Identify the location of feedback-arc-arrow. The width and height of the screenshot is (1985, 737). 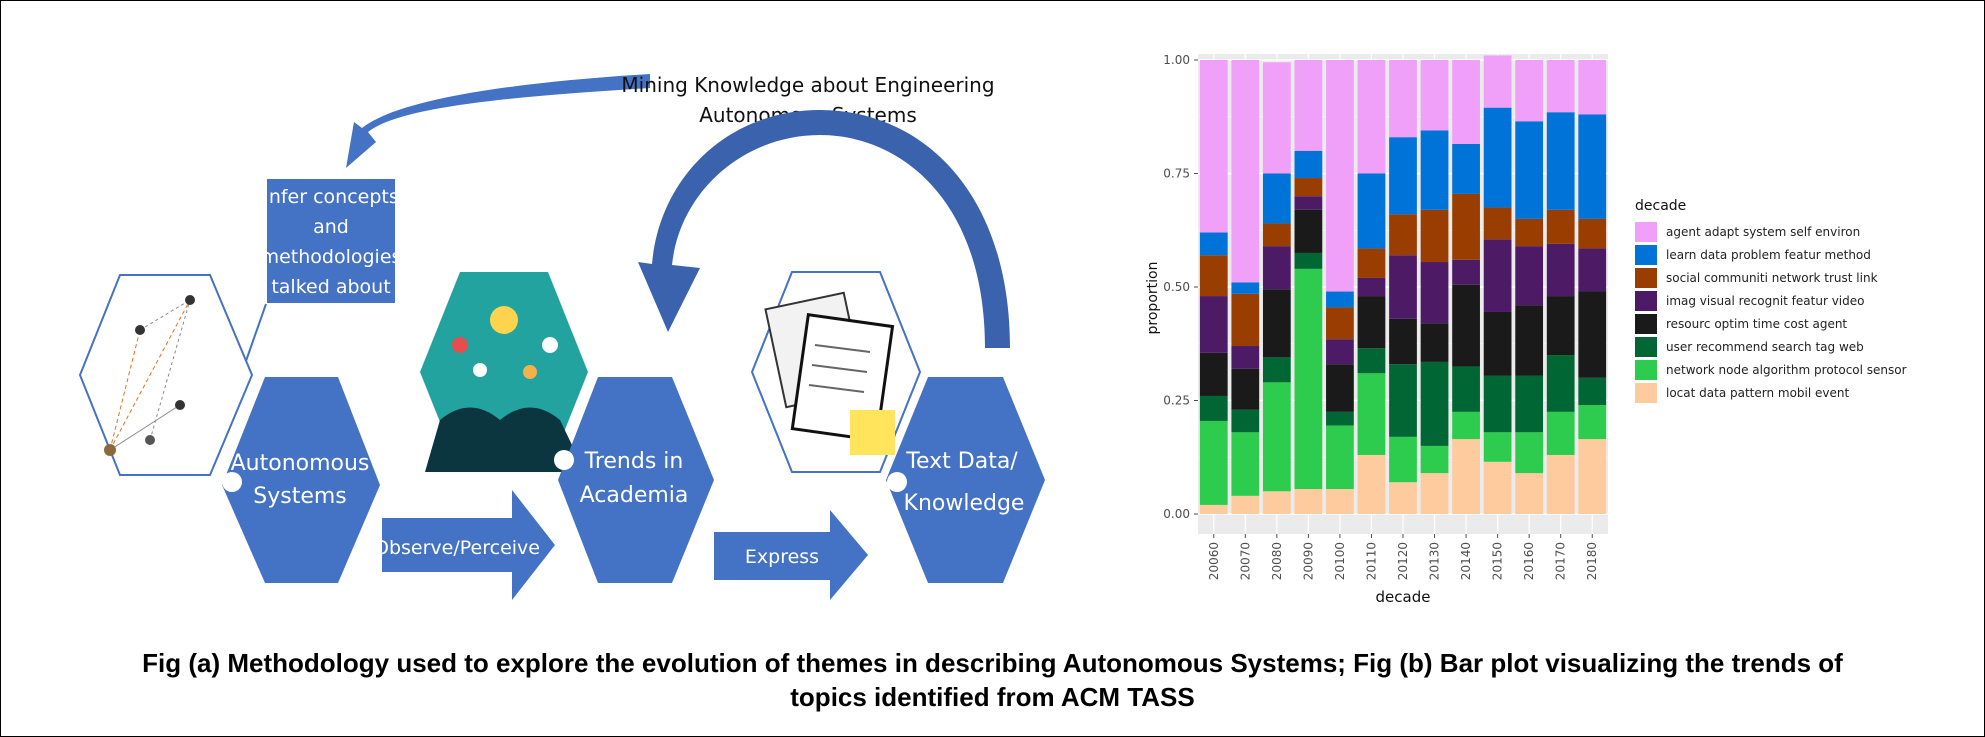
(824, 229).